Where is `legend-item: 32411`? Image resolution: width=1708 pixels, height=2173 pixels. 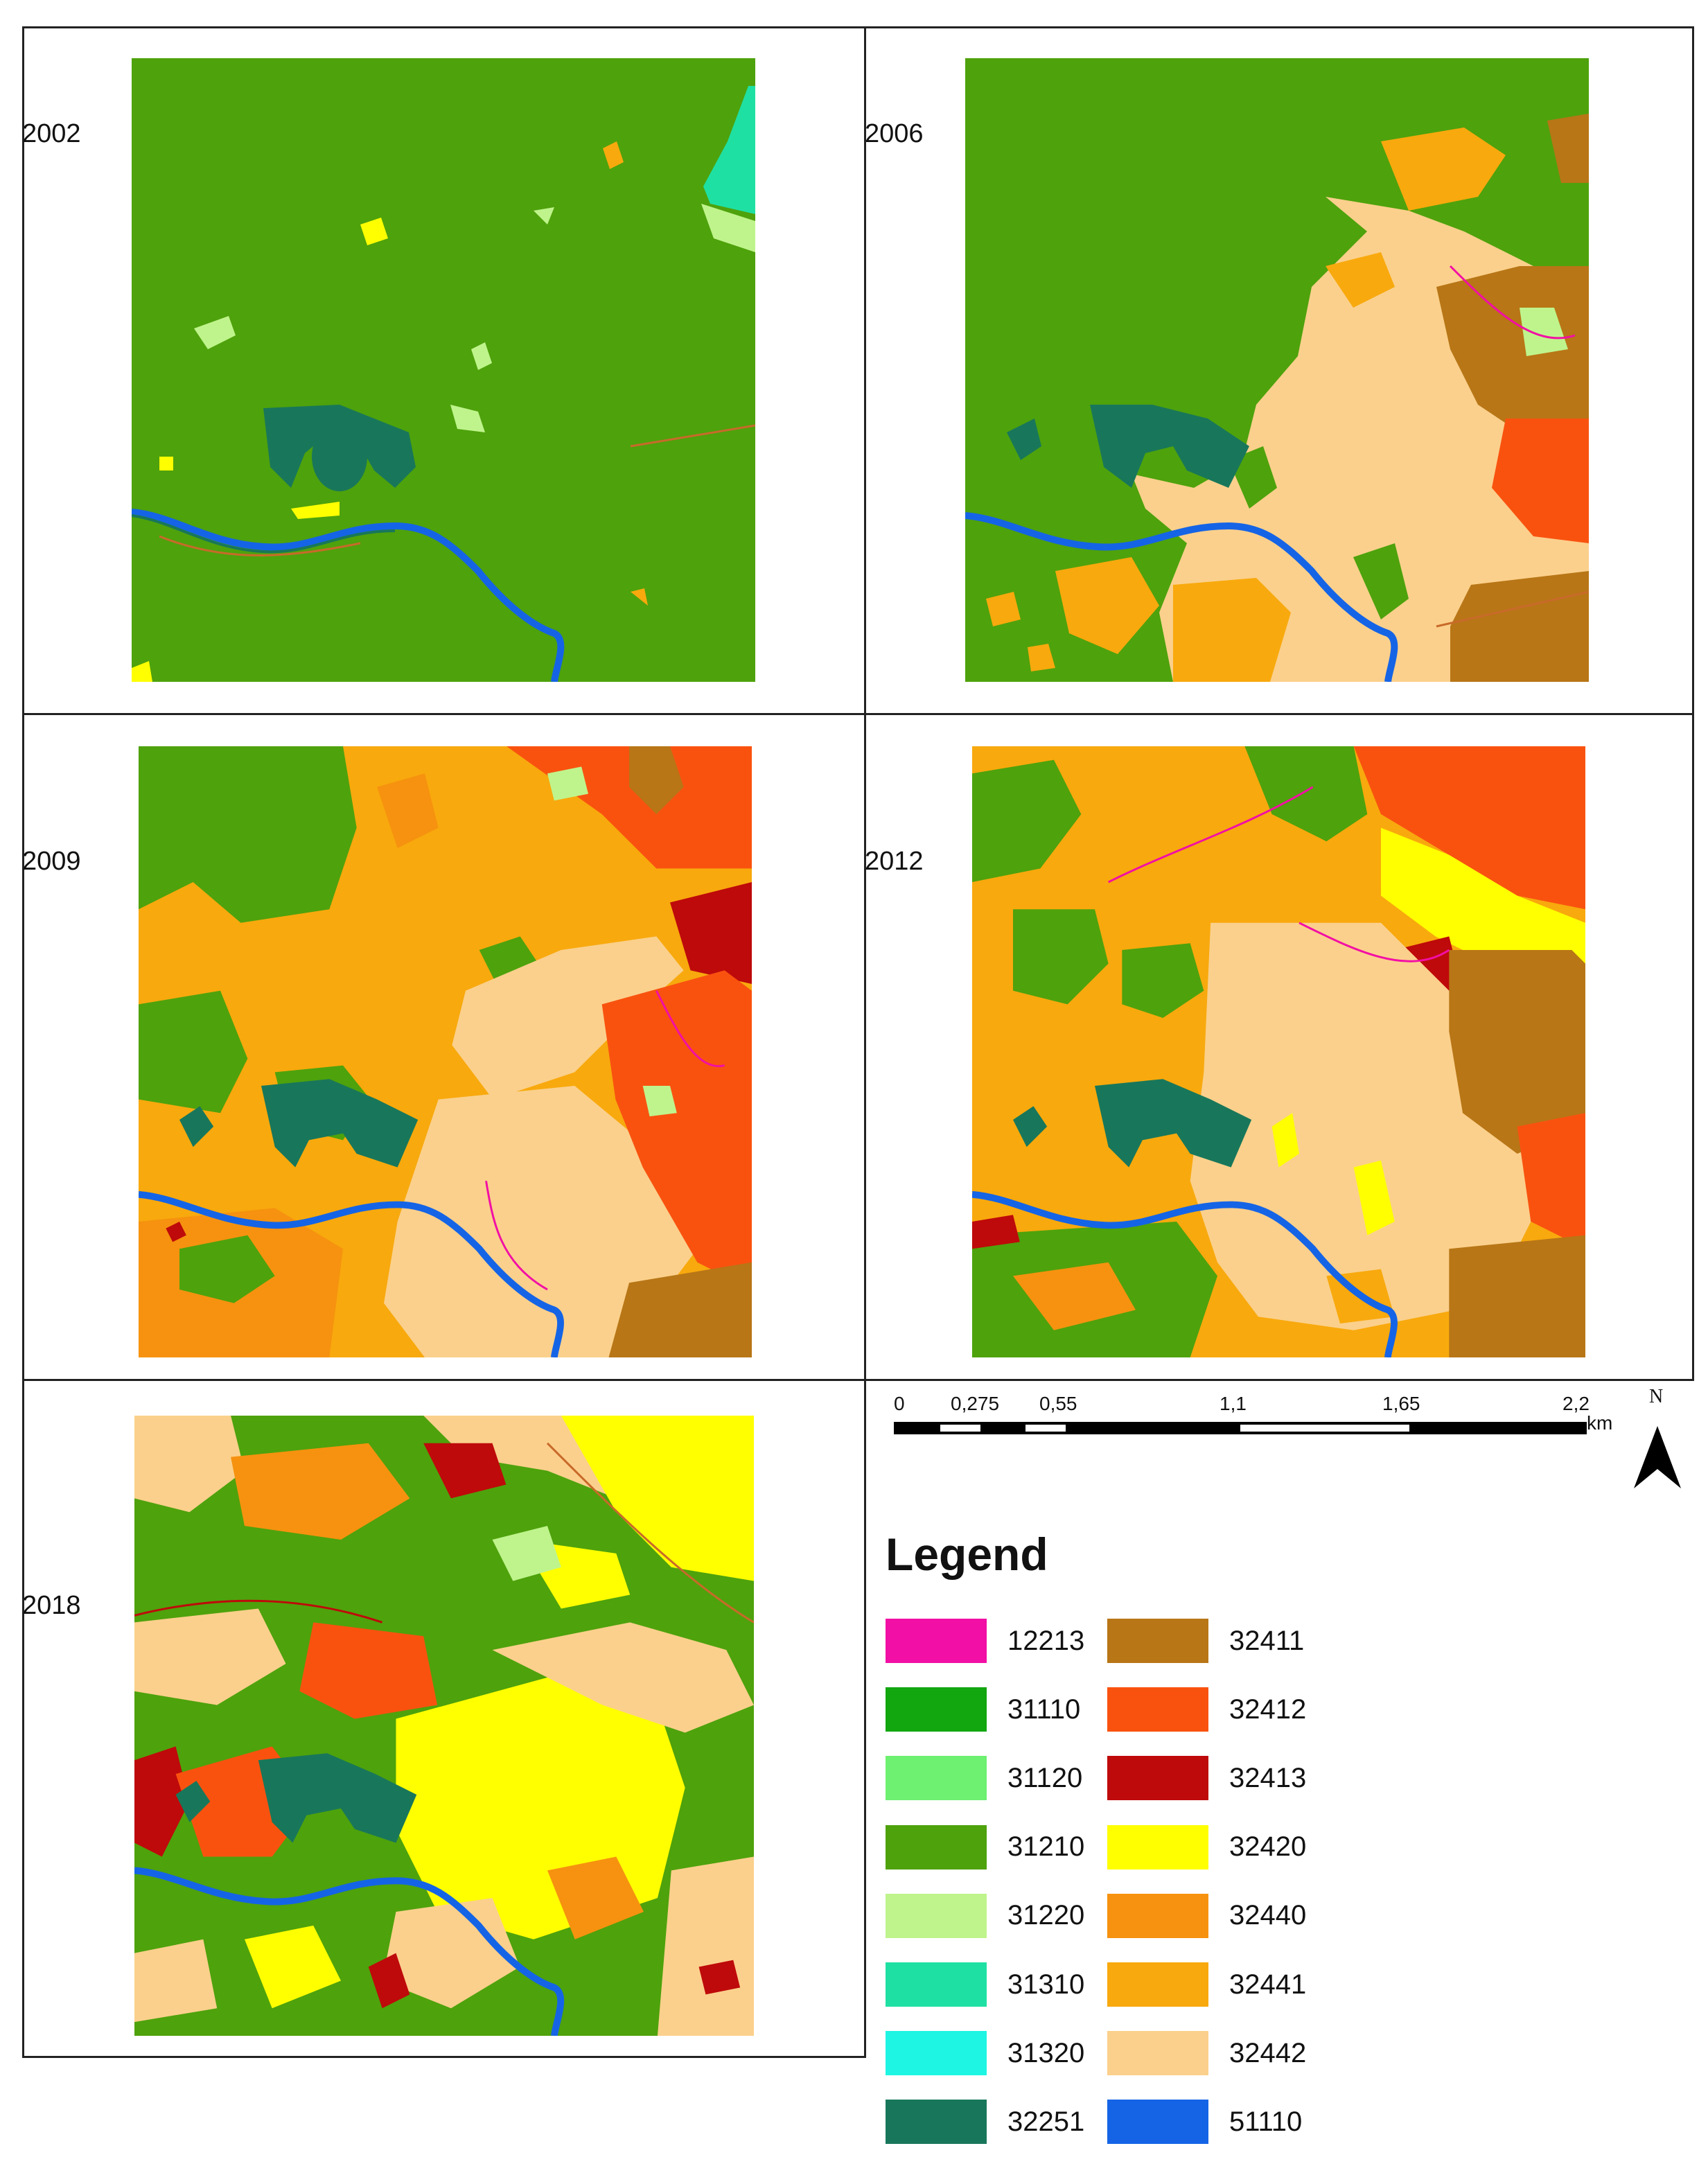
legend-item: 32411 is located at coordinates (1205, 1641).